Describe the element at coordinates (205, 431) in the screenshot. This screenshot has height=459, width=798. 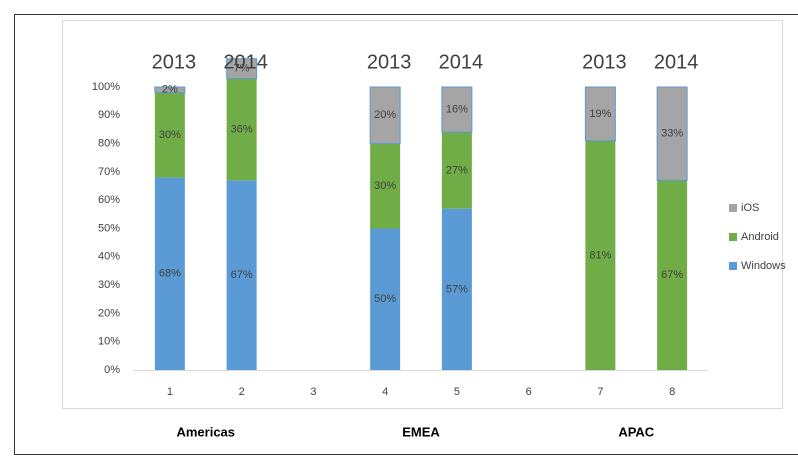
I see `group-label: Americas` at that location.